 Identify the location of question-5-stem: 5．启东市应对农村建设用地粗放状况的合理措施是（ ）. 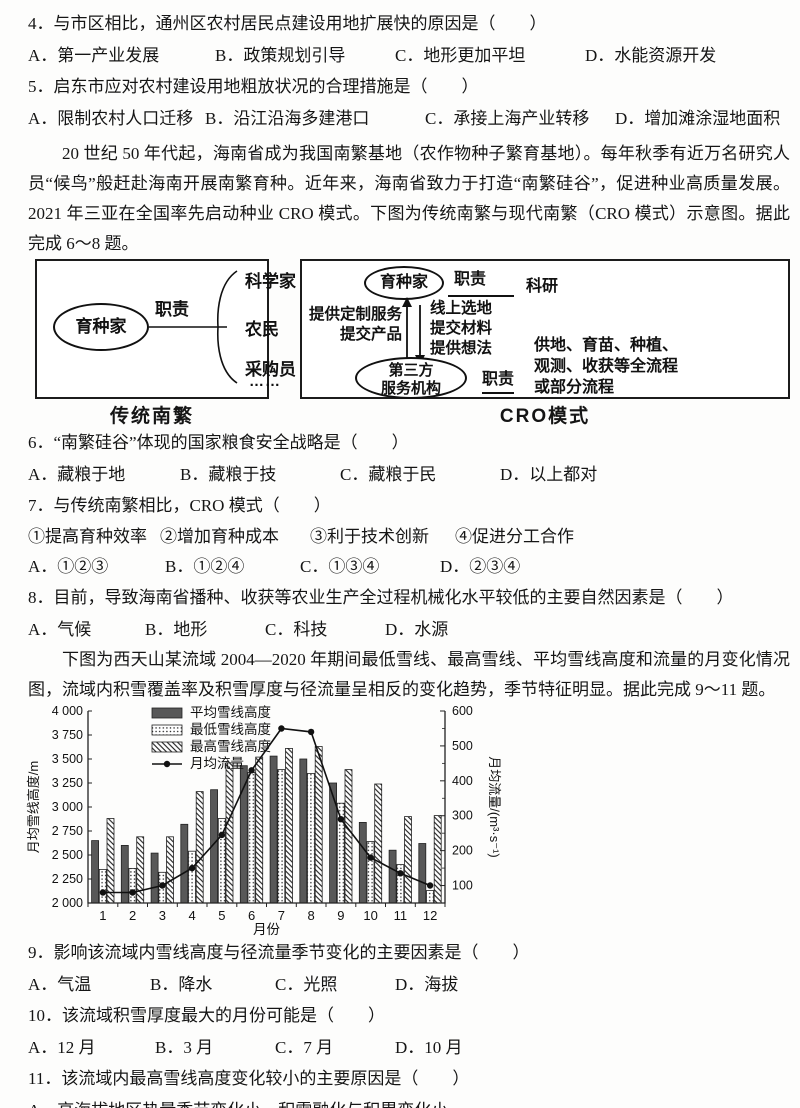
(253, 86).